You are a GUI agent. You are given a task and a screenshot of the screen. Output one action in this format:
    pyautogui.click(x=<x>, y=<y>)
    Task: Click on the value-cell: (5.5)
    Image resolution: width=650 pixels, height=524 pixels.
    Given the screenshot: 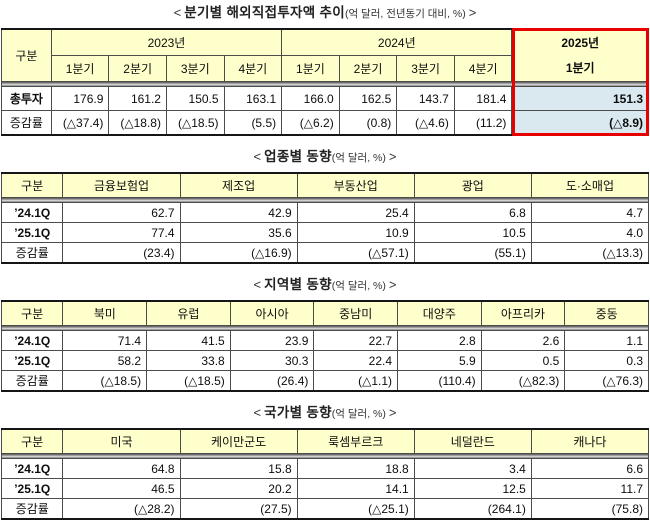 What is the action you would take?
    pyautogui.click(x=253, y=123)
    